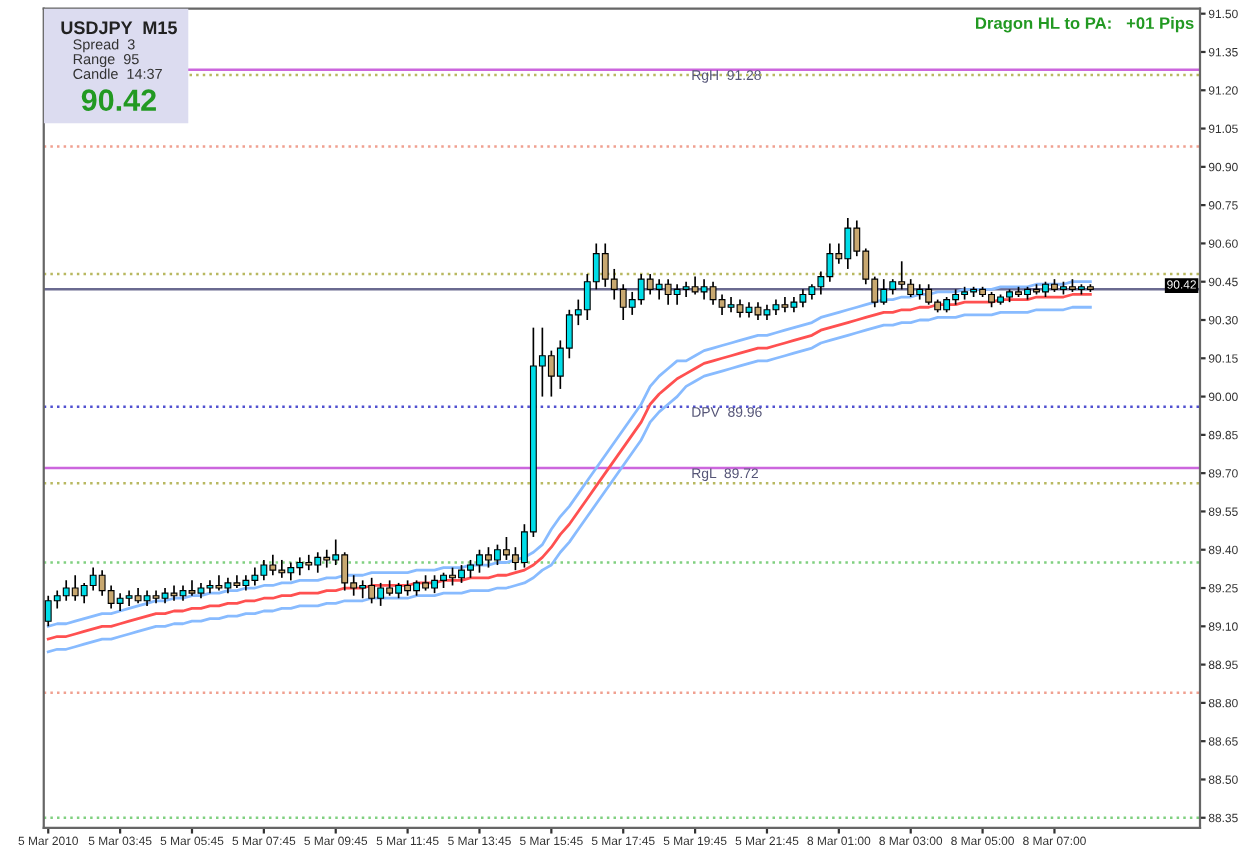 The height and width of the screenshot is (858, 1250). I want to click on annotation: USDJPY M15, so click(119, 28).